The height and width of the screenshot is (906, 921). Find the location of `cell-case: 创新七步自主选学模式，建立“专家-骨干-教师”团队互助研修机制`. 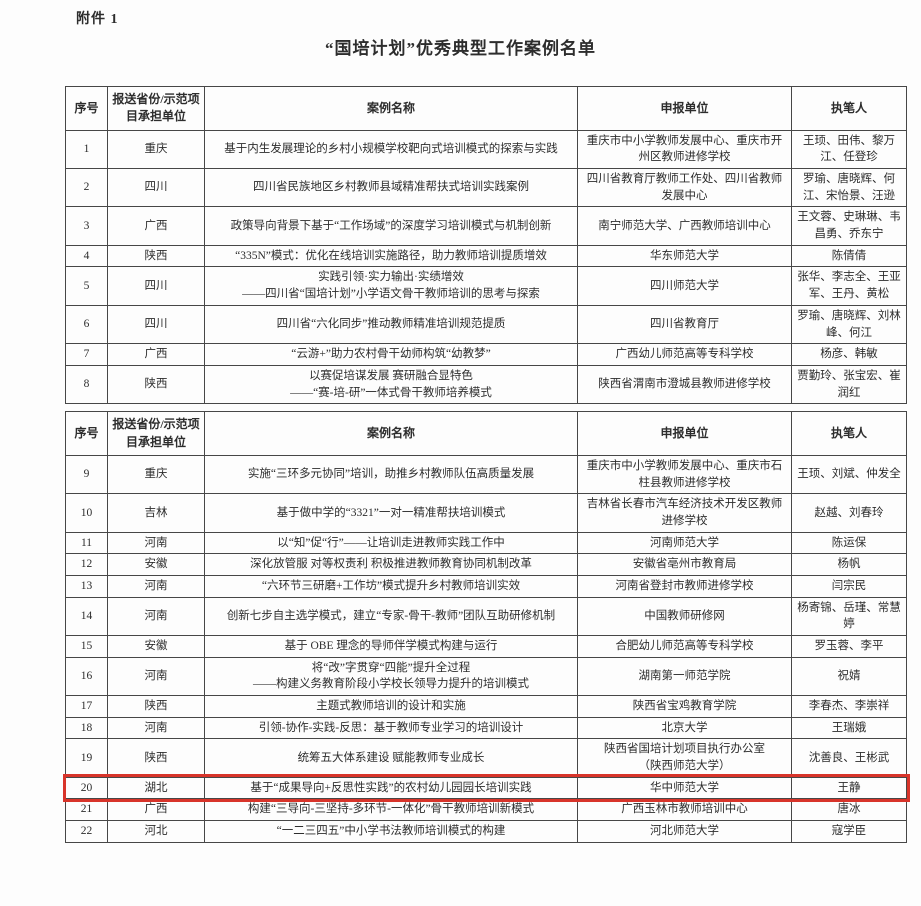

cell-case: 创新七步自主选学模式，建立“专家-骨干-教师”团队互助研修机制 is located at coordinates (391, 616).